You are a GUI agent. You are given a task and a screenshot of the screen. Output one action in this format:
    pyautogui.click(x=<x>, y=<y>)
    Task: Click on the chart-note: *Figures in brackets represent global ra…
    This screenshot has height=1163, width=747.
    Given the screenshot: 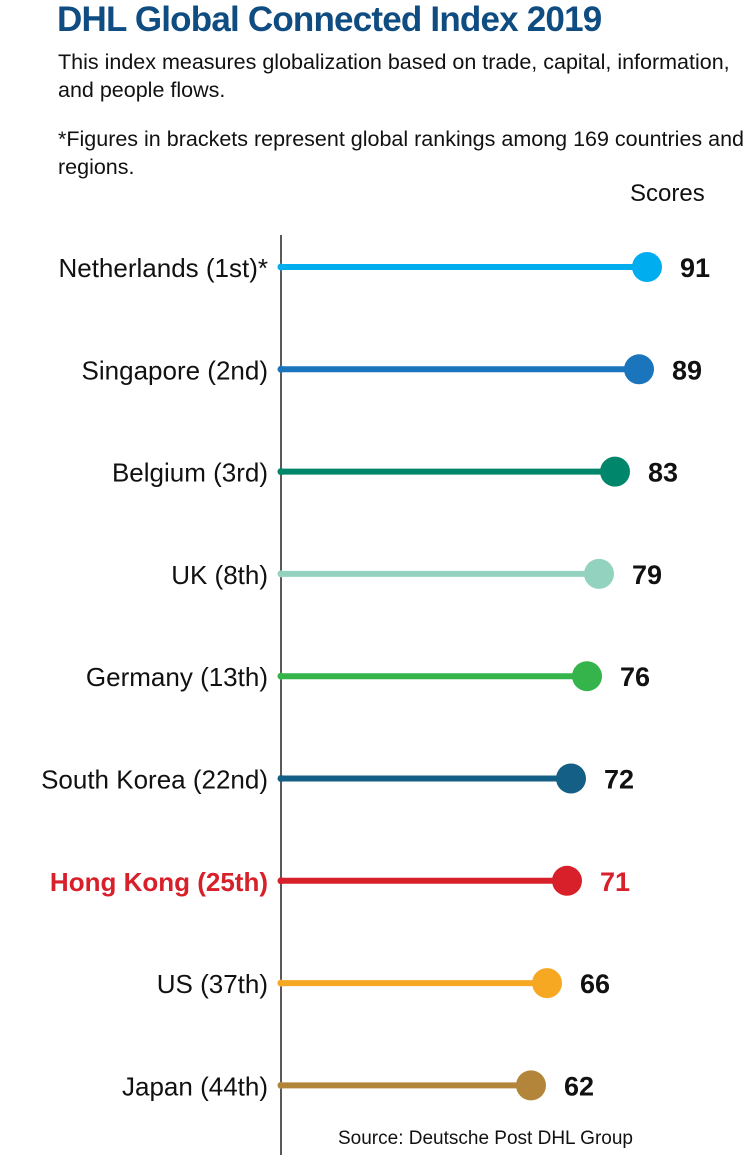 What is the action you would take?
    pyautogui.click(x=401, y=153)
    